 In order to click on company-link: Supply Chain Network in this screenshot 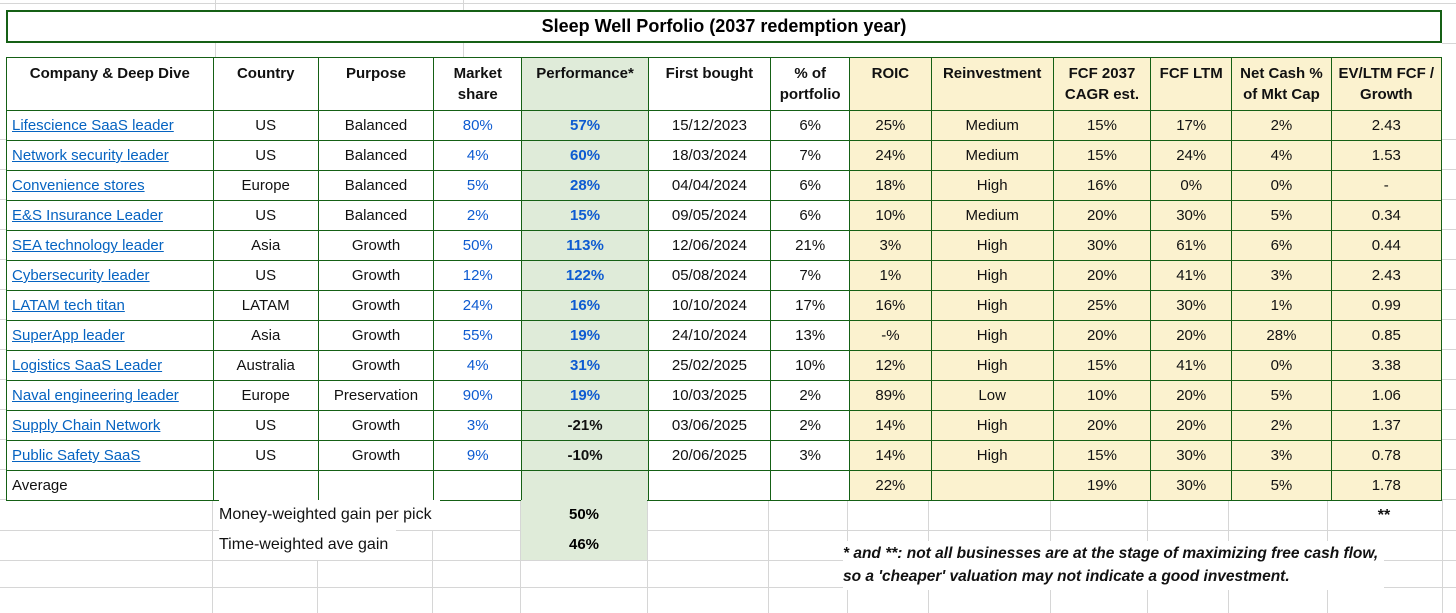, I will do `click(86, 425)`.